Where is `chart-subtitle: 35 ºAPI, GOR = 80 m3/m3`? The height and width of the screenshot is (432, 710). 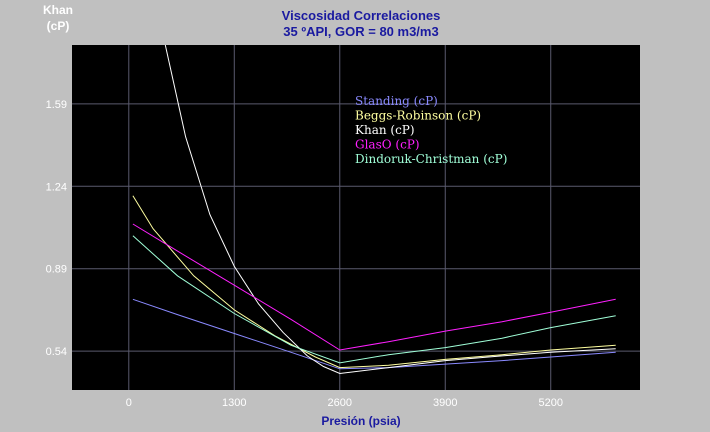
chart-subtitle: 35 ºAPI, GOR = 80 m3/m3 is located at coordinates (360, 31).